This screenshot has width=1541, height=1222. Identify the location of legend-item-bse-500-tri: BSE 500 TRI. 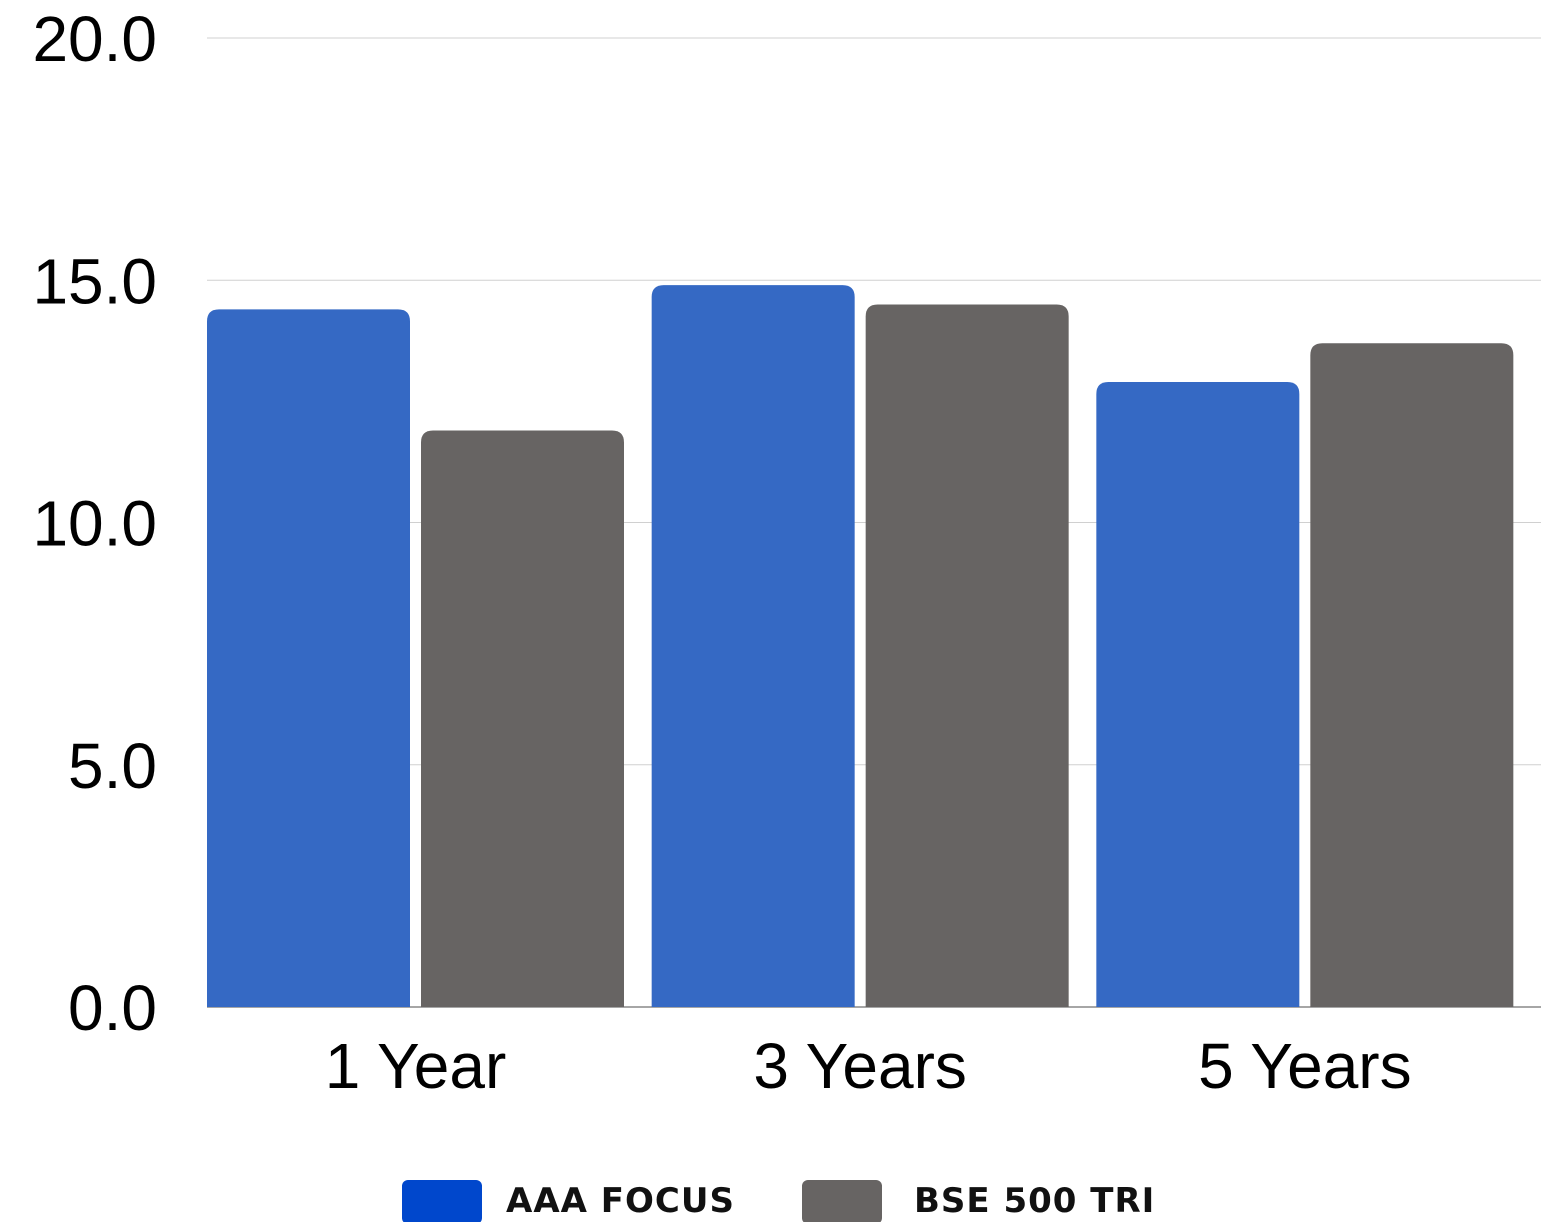
(978, 1201).